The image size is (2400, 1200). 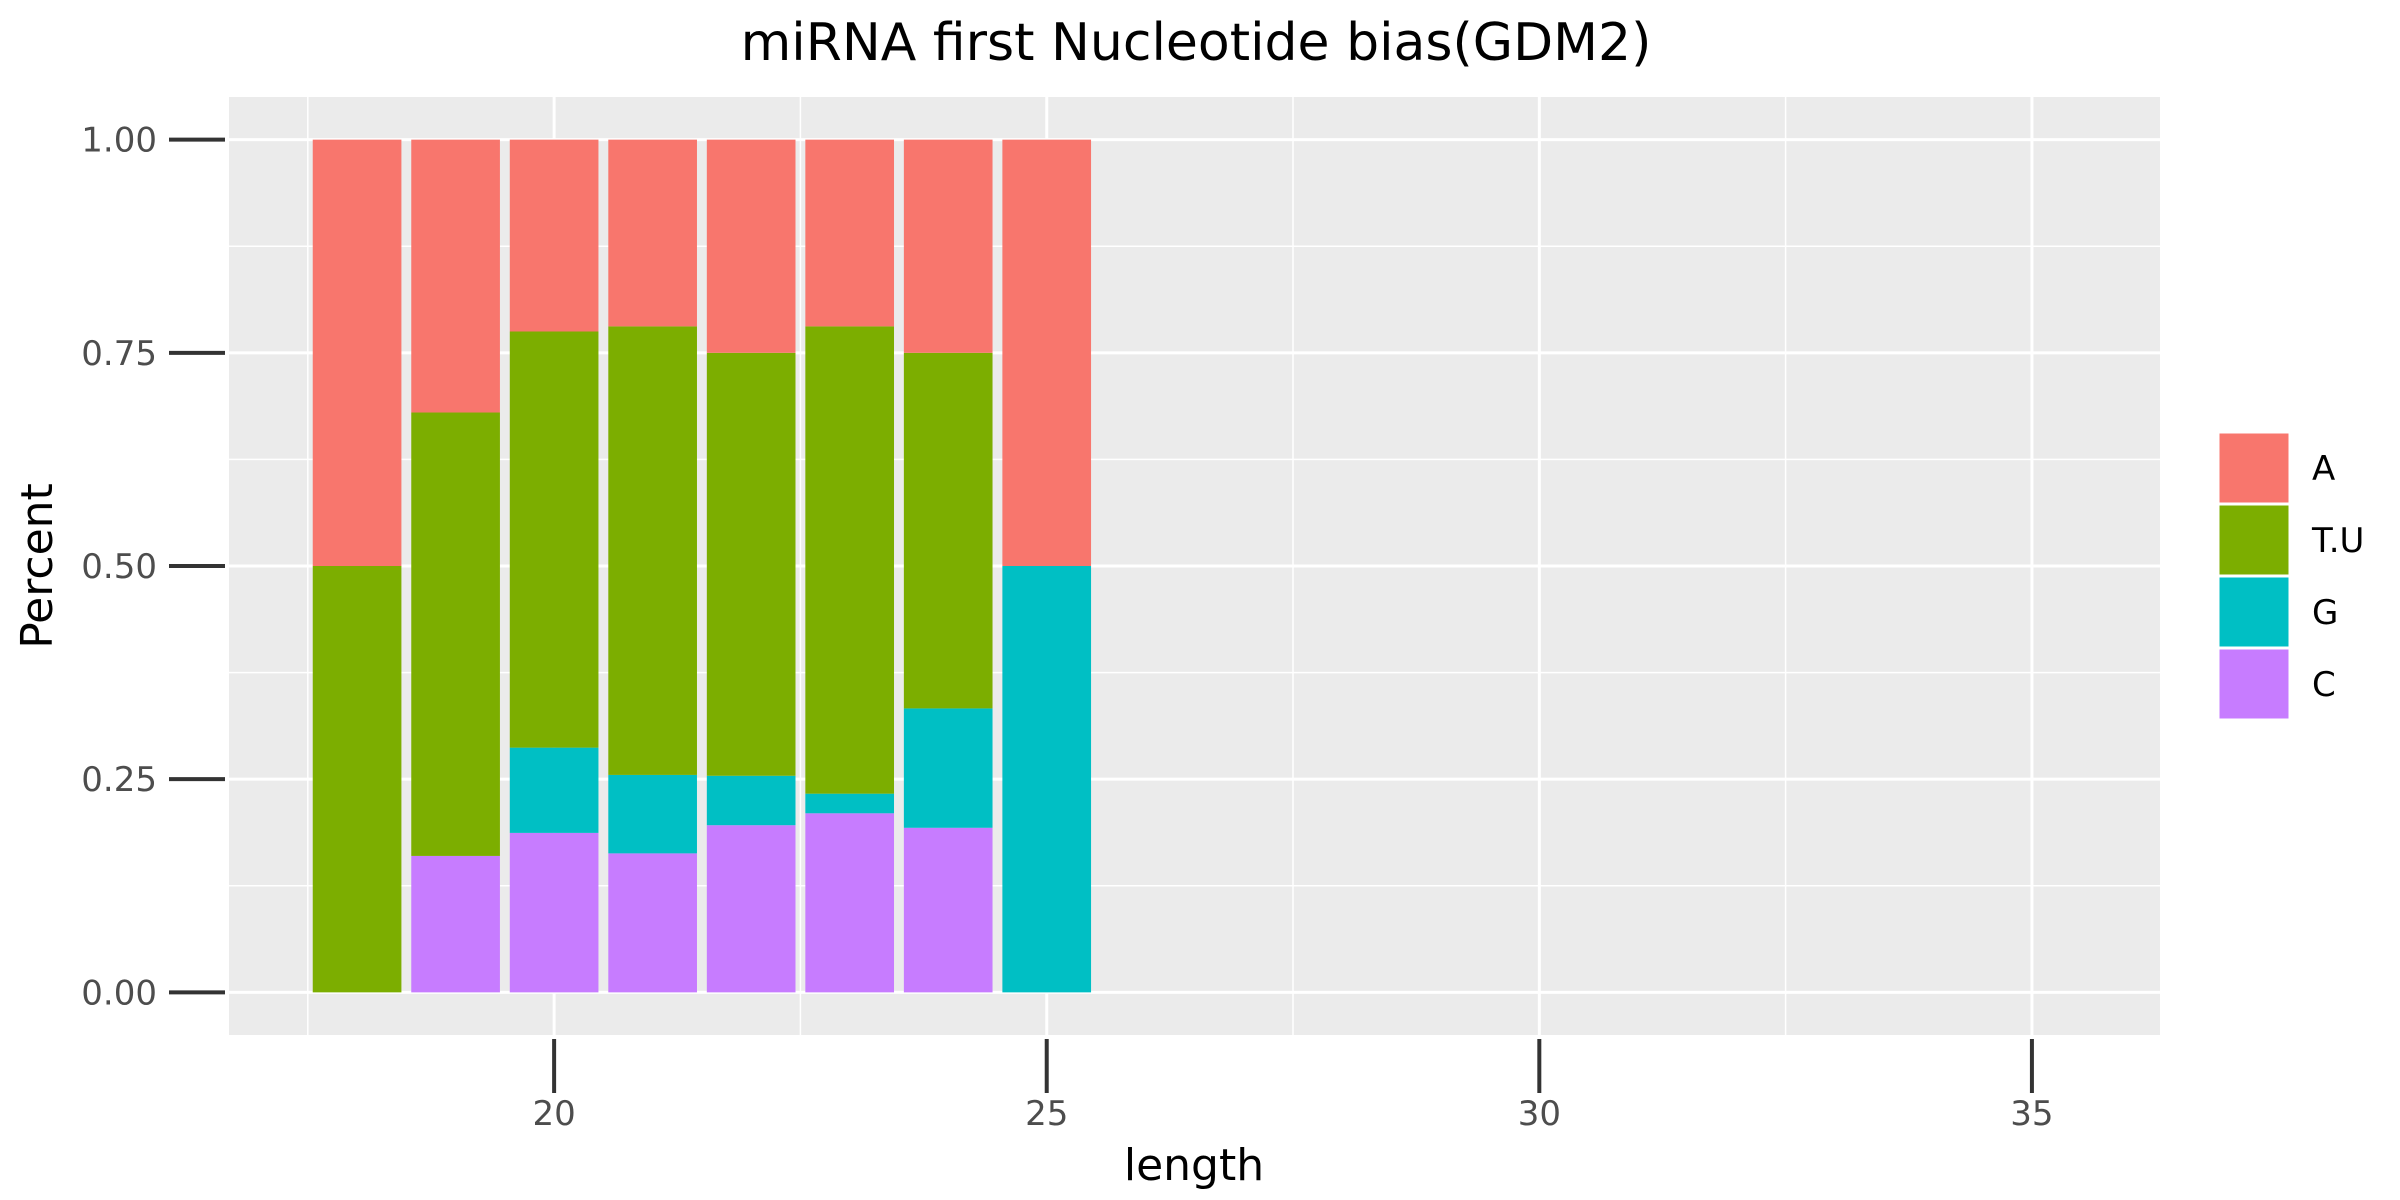 What do you see at coordinates (2254, 540) in the screenshot?
I see `legend-key-tu` at bounding box center [2254, 540].